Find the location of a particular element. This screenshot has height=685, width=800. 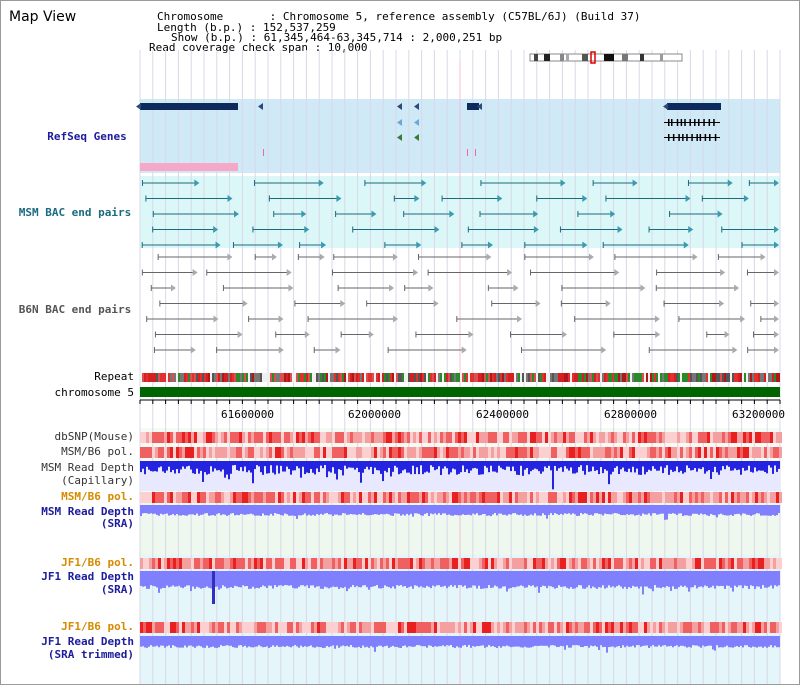

track-label-chromosome: chromosome 5 is located at coordinates (94, 392).